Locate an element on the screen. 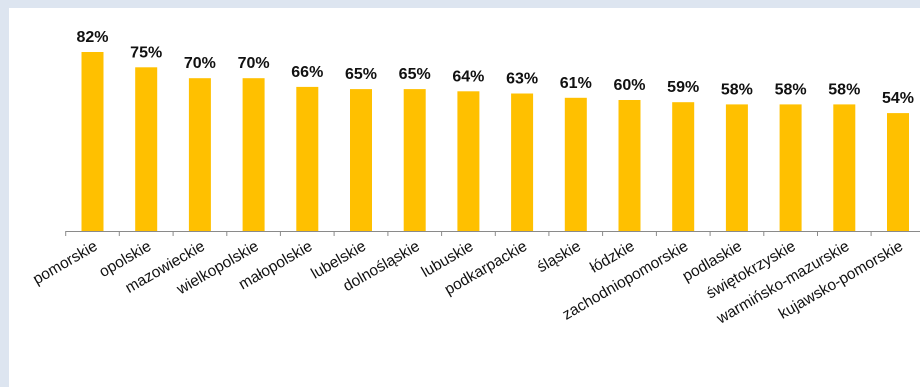 This screenshot has height=387, width=920. category-label-9: śląskie is located at coordinates (559, 257).